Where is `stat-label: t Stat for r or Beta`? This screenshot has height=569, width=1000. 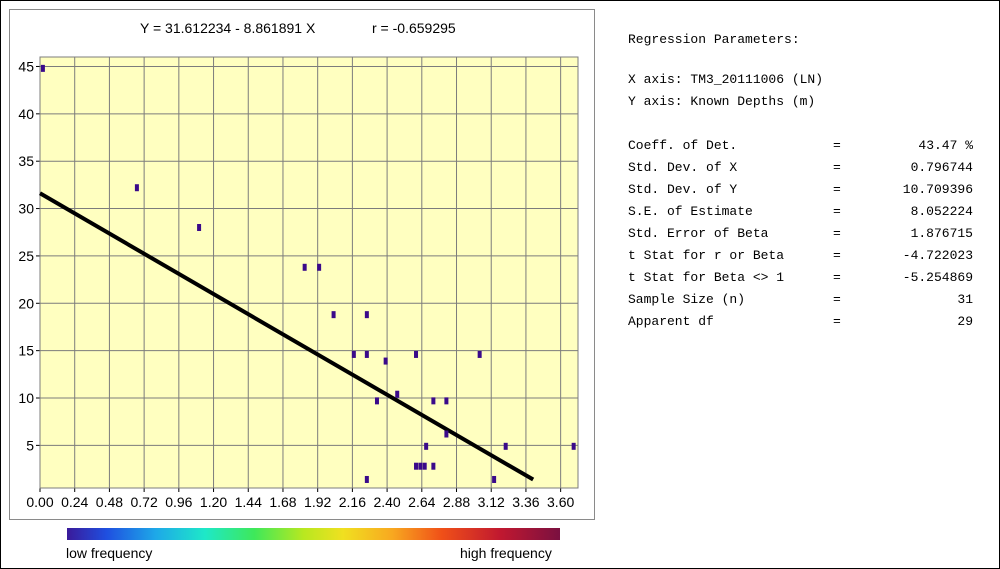 stat-label: t Stat for r or Beta is located at coordinates (706, 255).